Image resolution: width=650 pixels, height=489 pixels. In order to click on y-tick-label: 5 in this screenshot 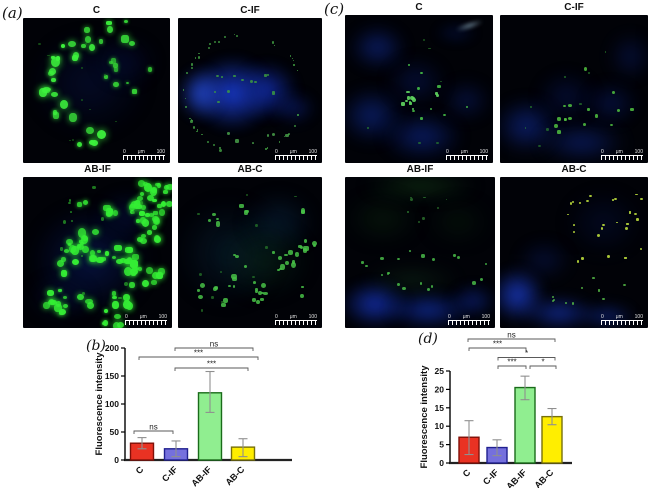, I will do `click(441, 445)`.